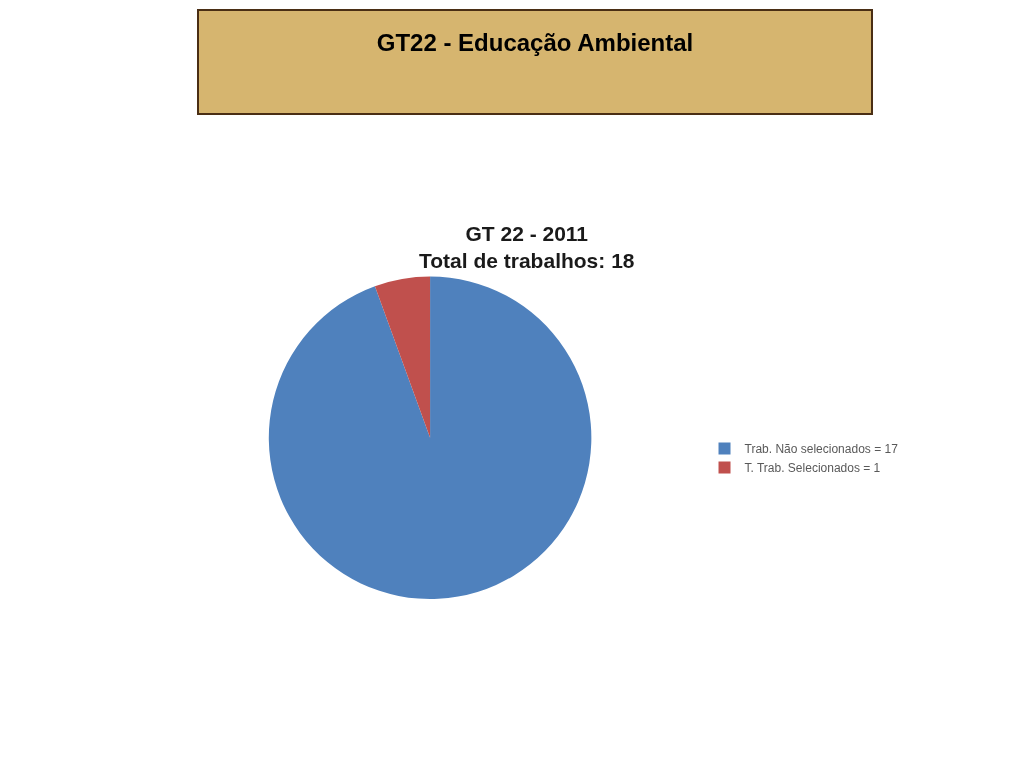 The height and width of the screenshot is (768, 1024). What do you see at coordinates (821, 449) in the screenshot?
I see `legend-label: Trab. Não selecionados = 17` at bounding box center [821, 449].